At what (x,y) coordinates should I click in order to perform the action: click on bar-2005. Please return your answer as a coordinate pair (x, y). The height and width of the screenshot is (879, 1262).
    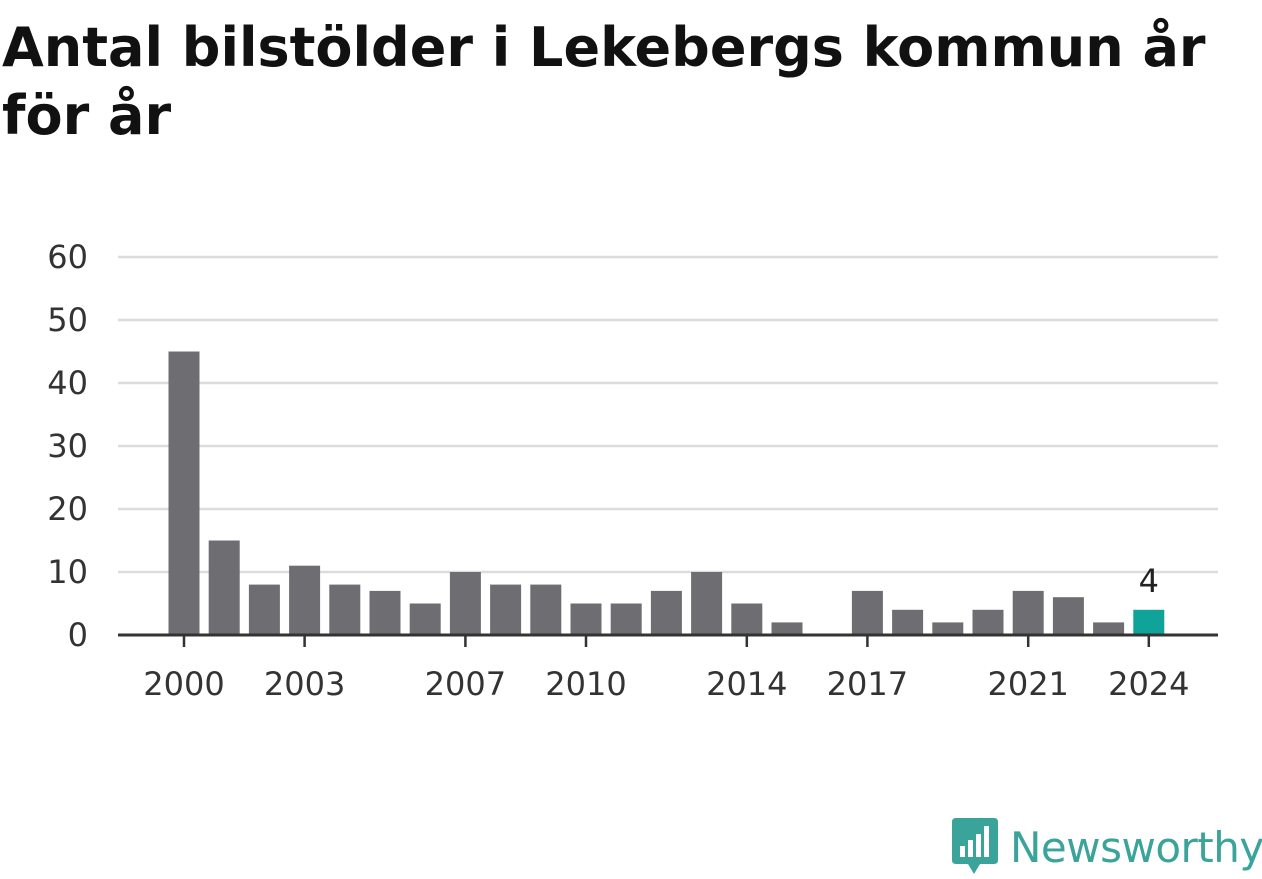
    Looking at the image, I should click on (385, 612).